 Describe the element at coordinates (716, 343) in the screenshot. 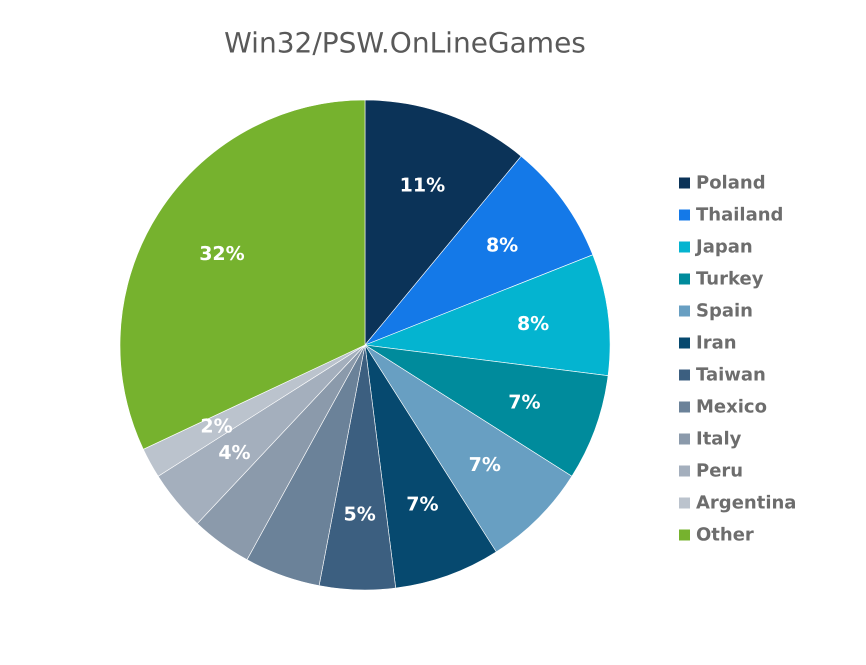

I see `legend-label: Iran` at that location.